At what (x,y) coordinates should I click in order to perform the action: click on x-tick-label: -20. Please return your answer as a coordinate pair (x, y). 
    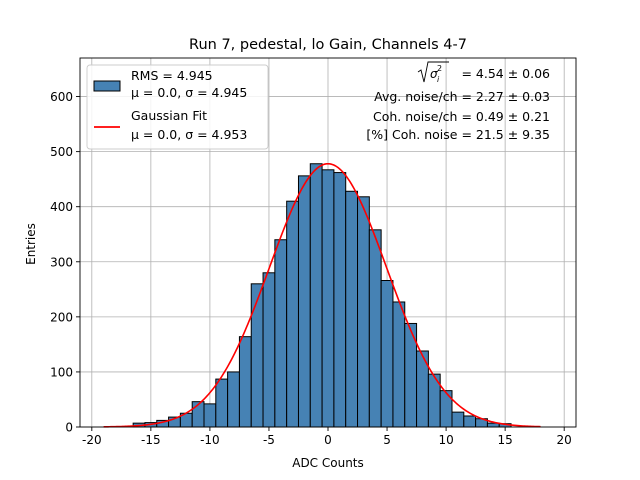
    Looking at the image, I should click on (92, 440).